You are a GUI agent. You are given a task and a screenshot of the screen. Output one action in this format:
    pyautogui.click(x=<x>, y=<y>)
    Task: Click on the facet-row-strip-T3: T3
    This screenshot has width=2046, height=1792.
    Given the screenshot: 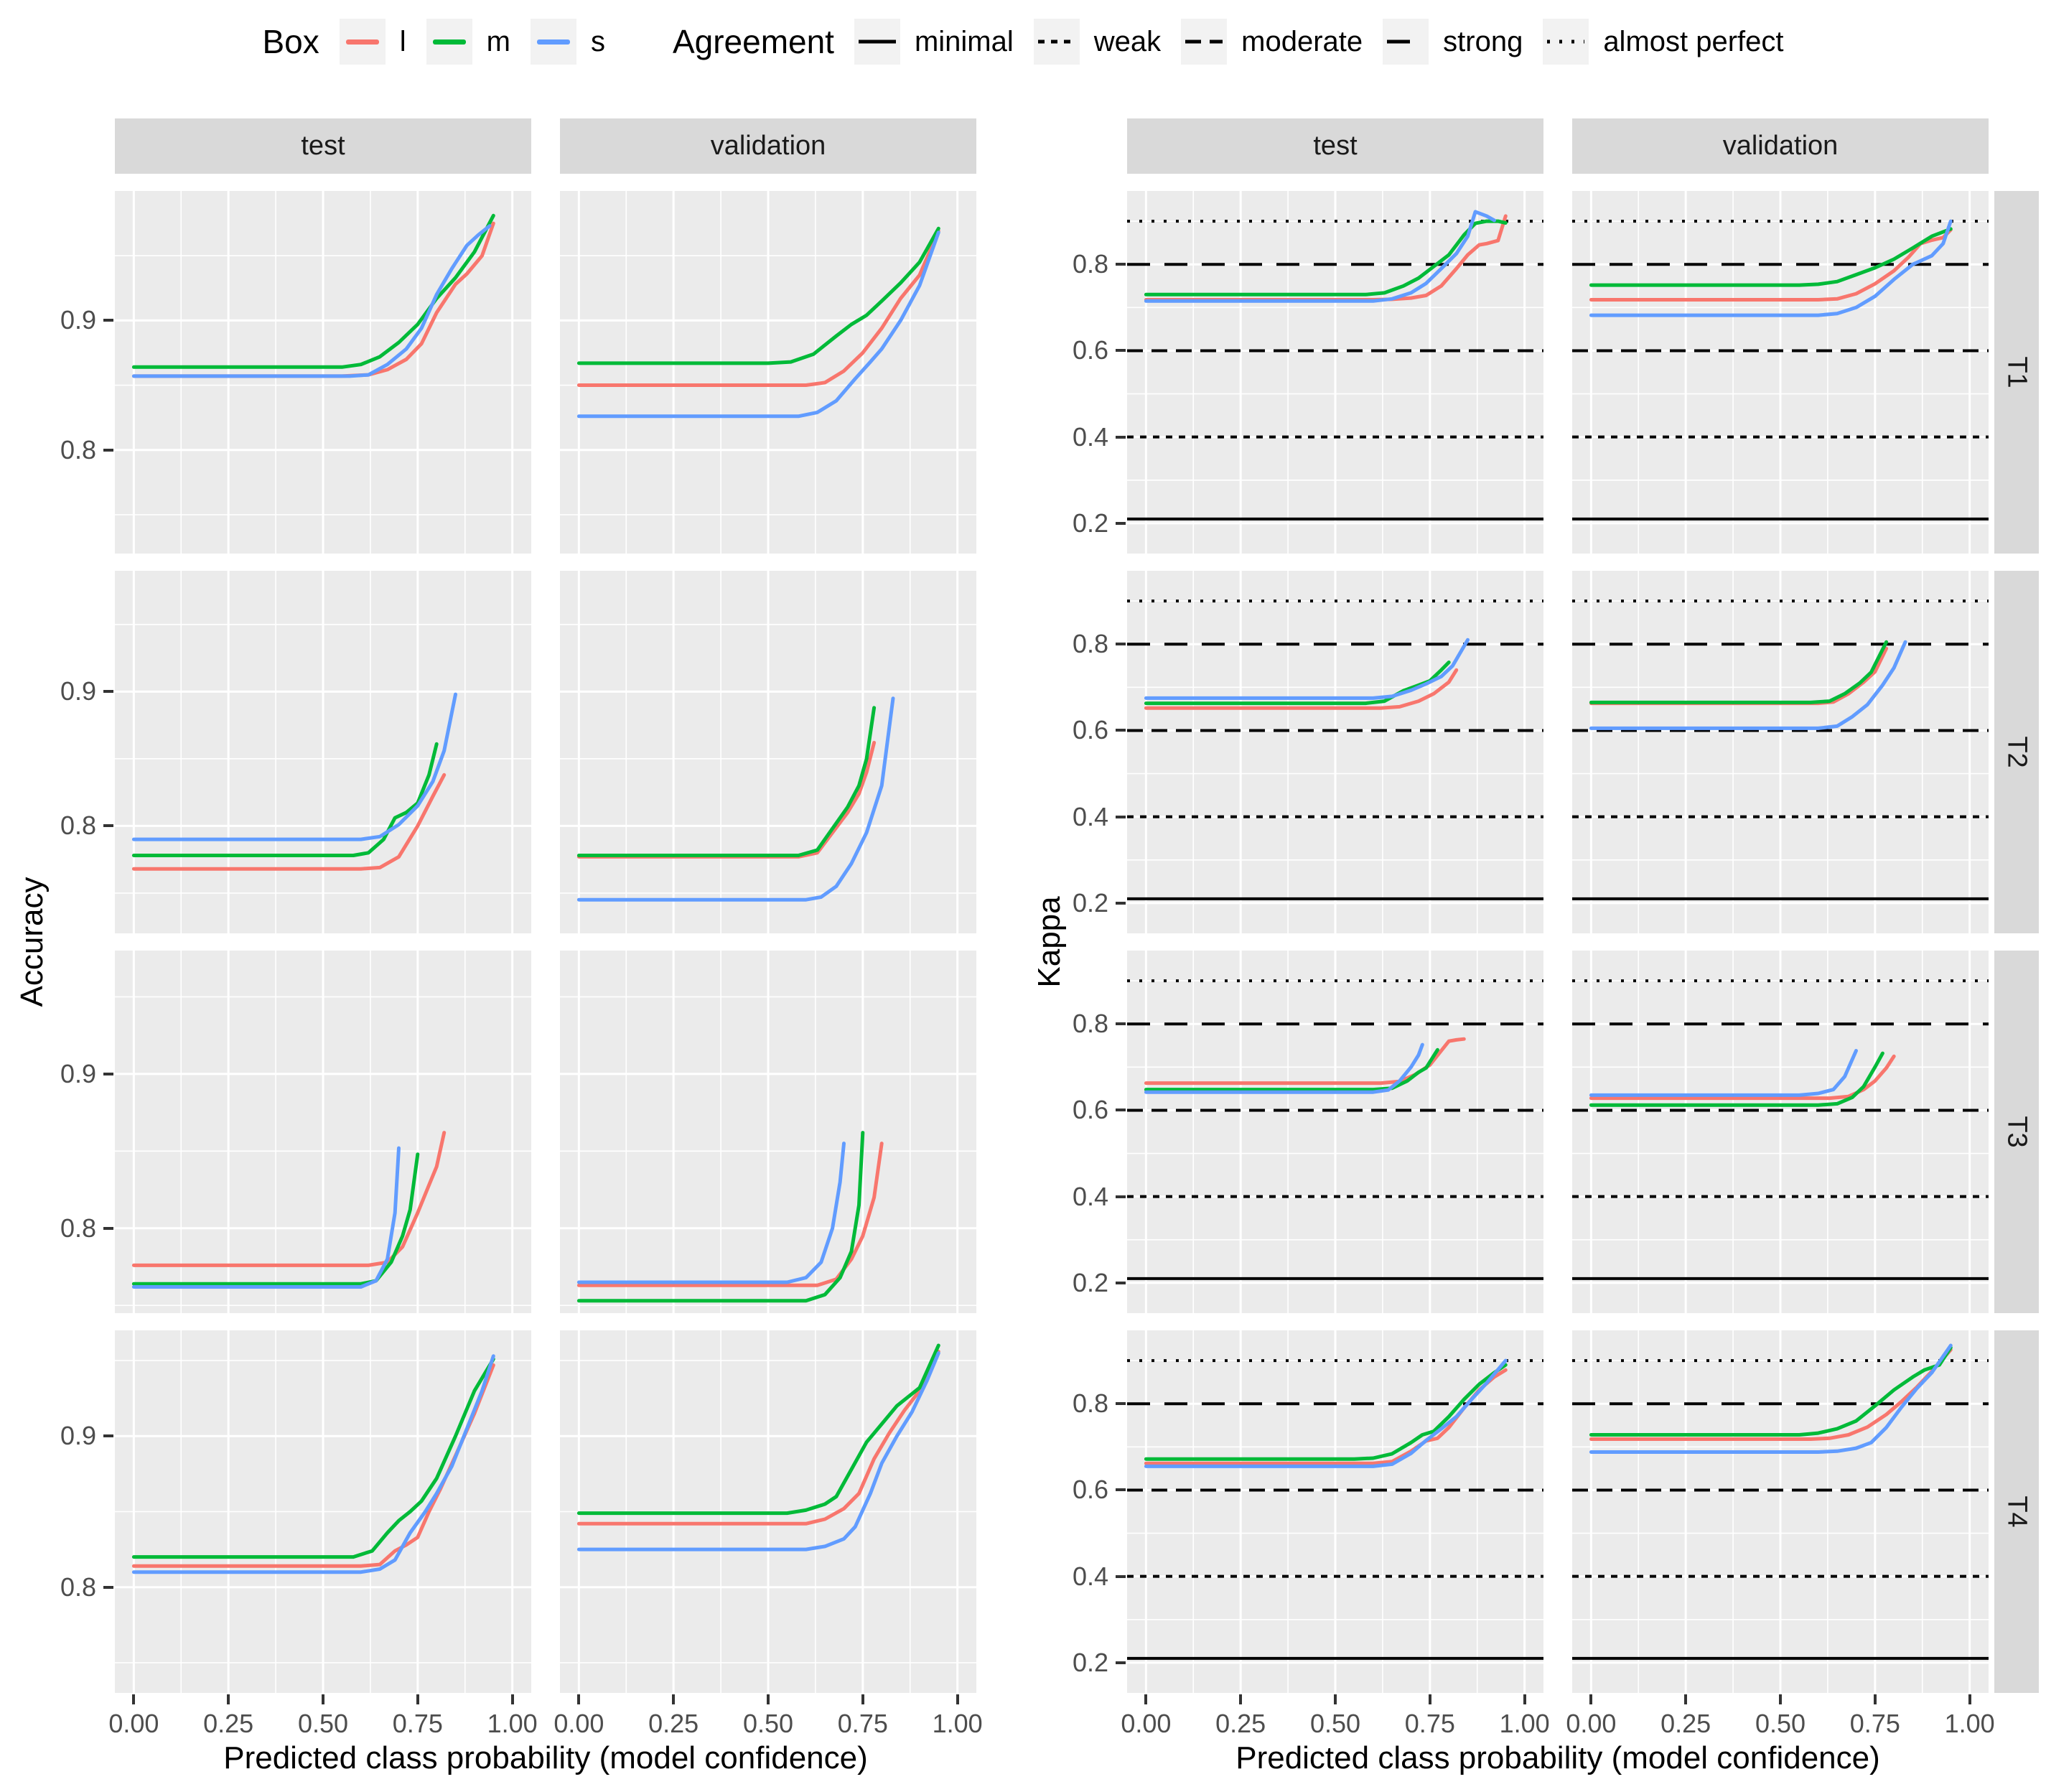 What is the action you would take?
    pyautogui.click(x=2016, y=1132)
    